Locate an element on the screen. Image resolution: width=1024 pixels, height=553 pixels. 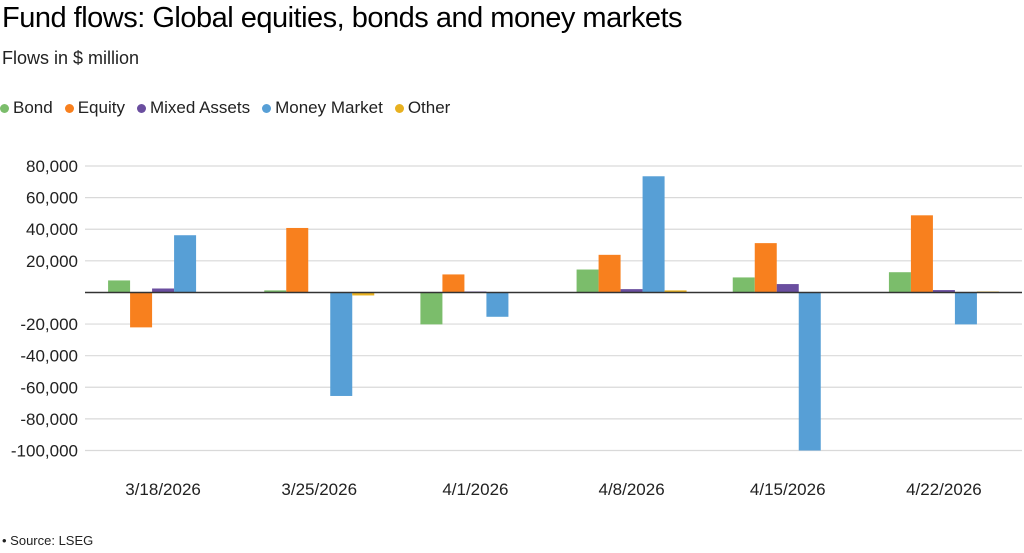
legend-label: Money Market is located at coordinates (329, 107).